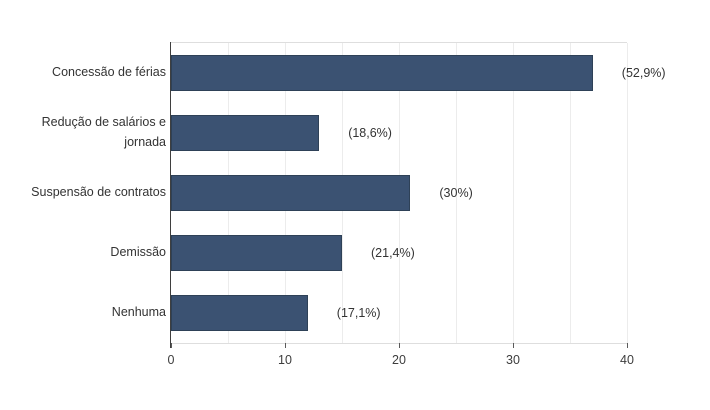 The height and width of the screenshot is (410, 710). Describe the element at coordinates (399, 360) in the screenshot. I see `x-axis-tick-label: 20` at that location.